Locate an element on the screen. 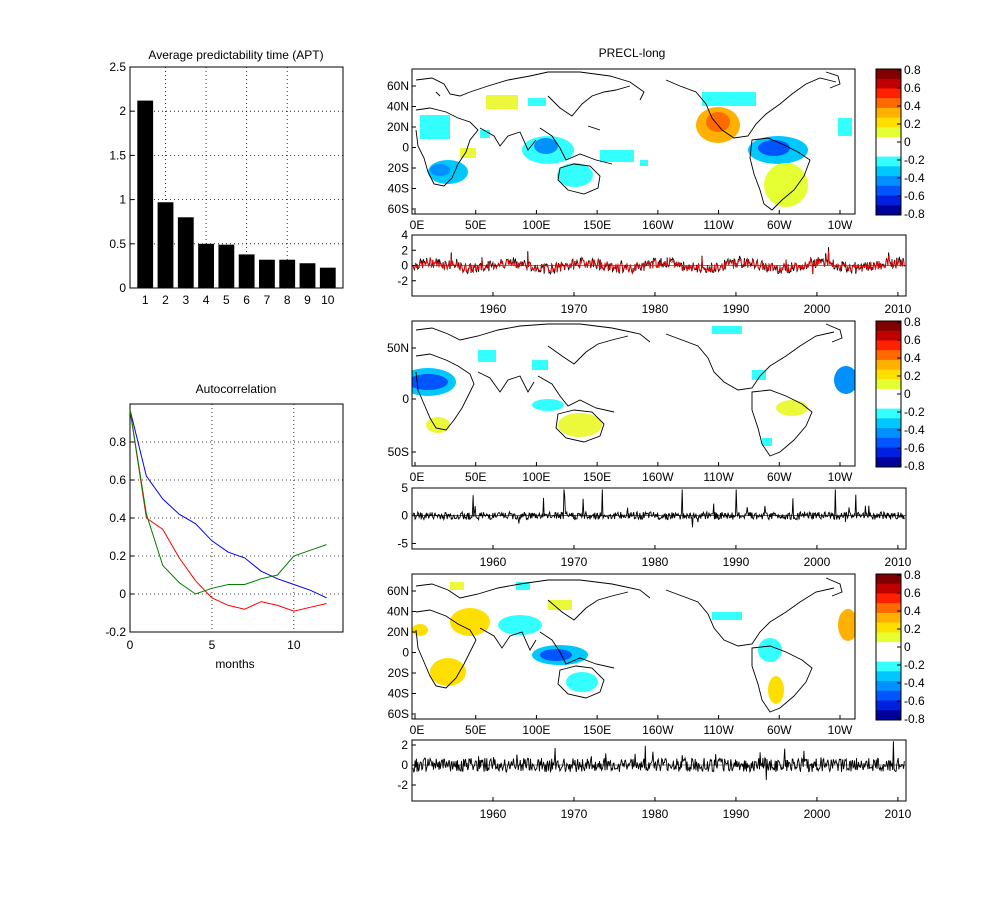 This screenshot has height=900, width=1000. autocorr-gridlines is located at coordinates (236, 518).